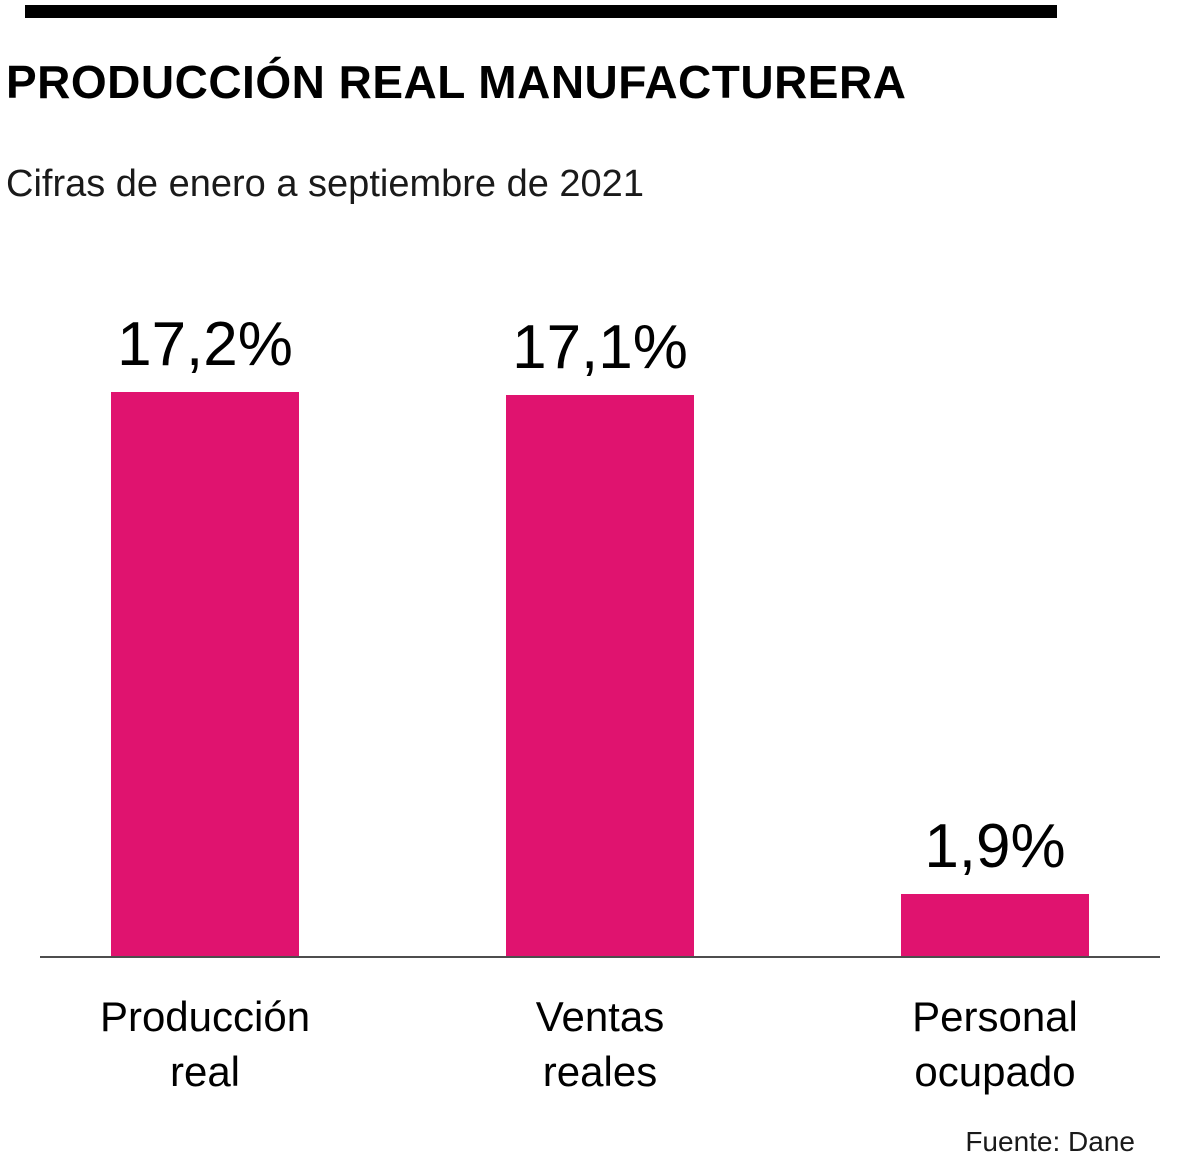 The image size is (1200, 1170). I want to click on value-label-ventas-reales: 17,1%, so click(600, 347).